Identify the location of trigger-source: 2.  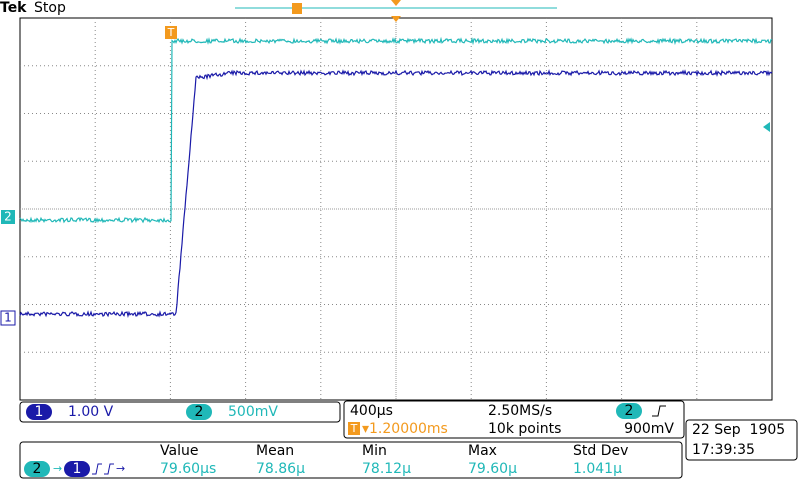
(629, 411).